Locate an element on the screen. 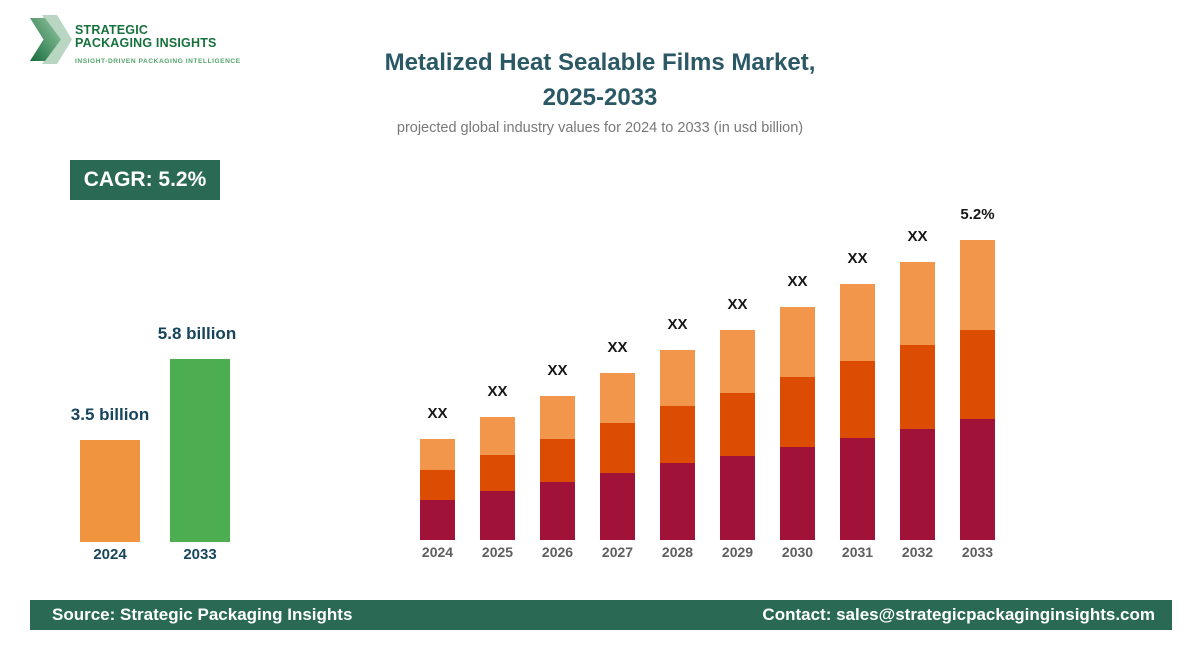  bar-value-label-2025: XX is located at coordinates (497, 391).